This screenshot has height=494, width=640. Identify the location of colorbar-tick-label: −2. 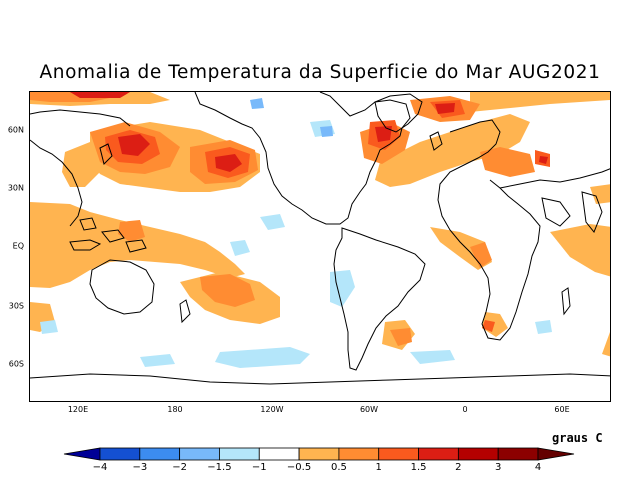
(179, 467).